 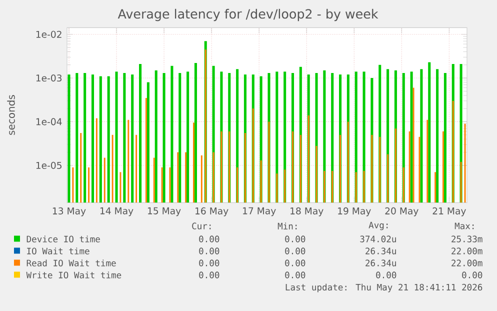 I want to click on x-tick-label: 21 May, so click(x=449, y=211).